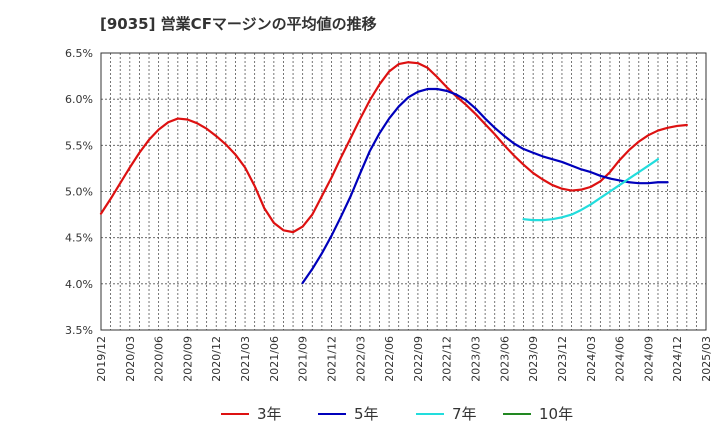 The height and width of the screenshot is (440, 720). What do you see at coordinates (187, 359) in the screenshot?
I see `x-tick-label: 2020/09` at bounding box center [187, 359].